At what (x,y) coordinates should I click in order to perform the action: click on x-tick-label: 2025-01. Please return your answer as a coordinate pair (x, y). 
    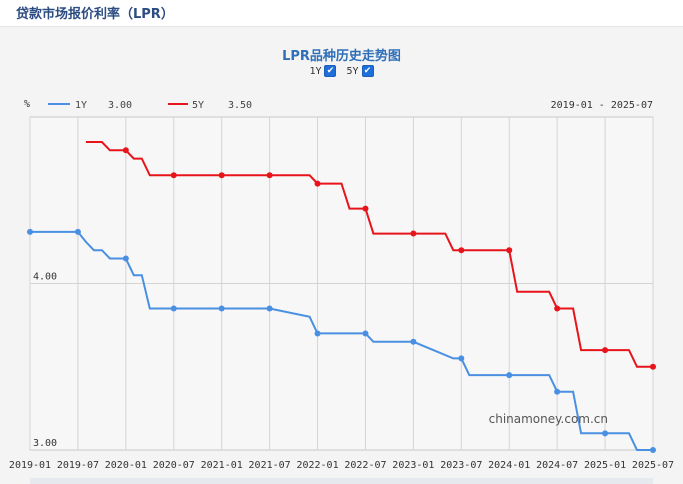
    Looking at the image, I should click on (605, 465).